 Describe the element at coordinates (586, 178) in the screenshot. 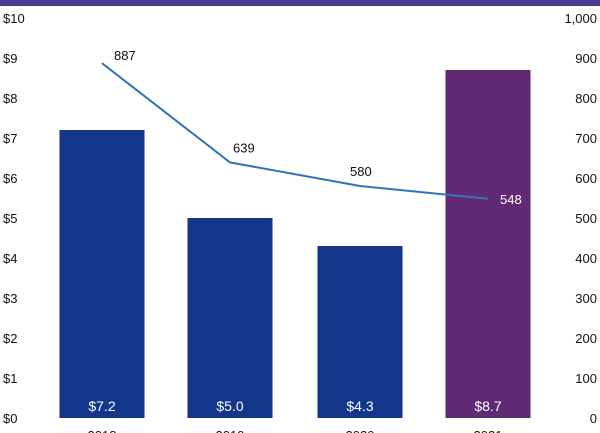

I see `right-axis-tick: 600` at that location.